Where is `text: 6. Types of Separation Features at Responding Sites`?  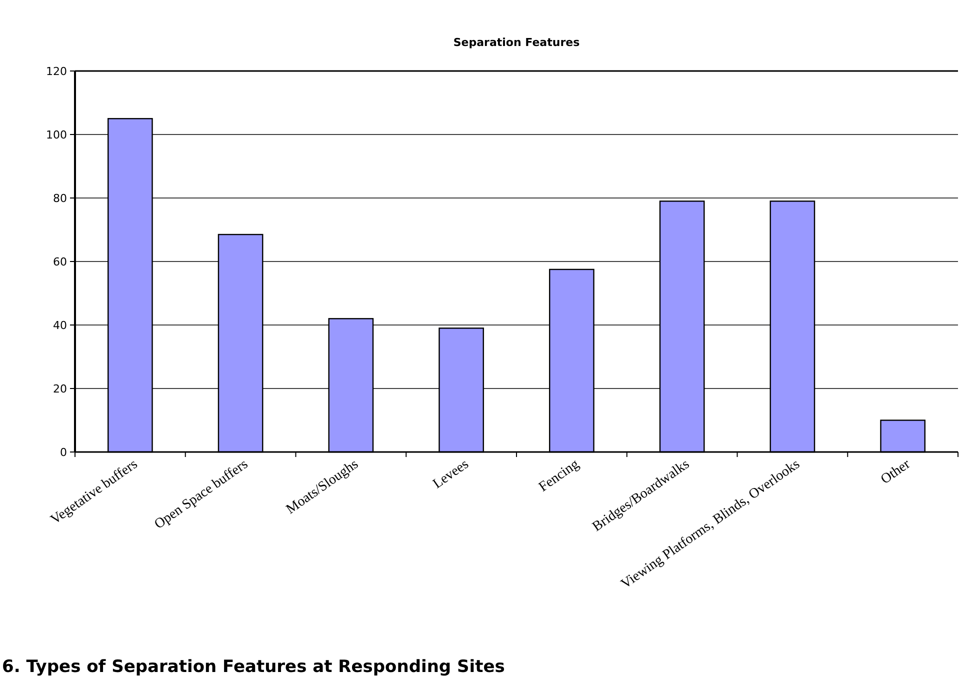 text: 6. Types of Separation Features at Responding Sites is located at coordinates (253, 667).